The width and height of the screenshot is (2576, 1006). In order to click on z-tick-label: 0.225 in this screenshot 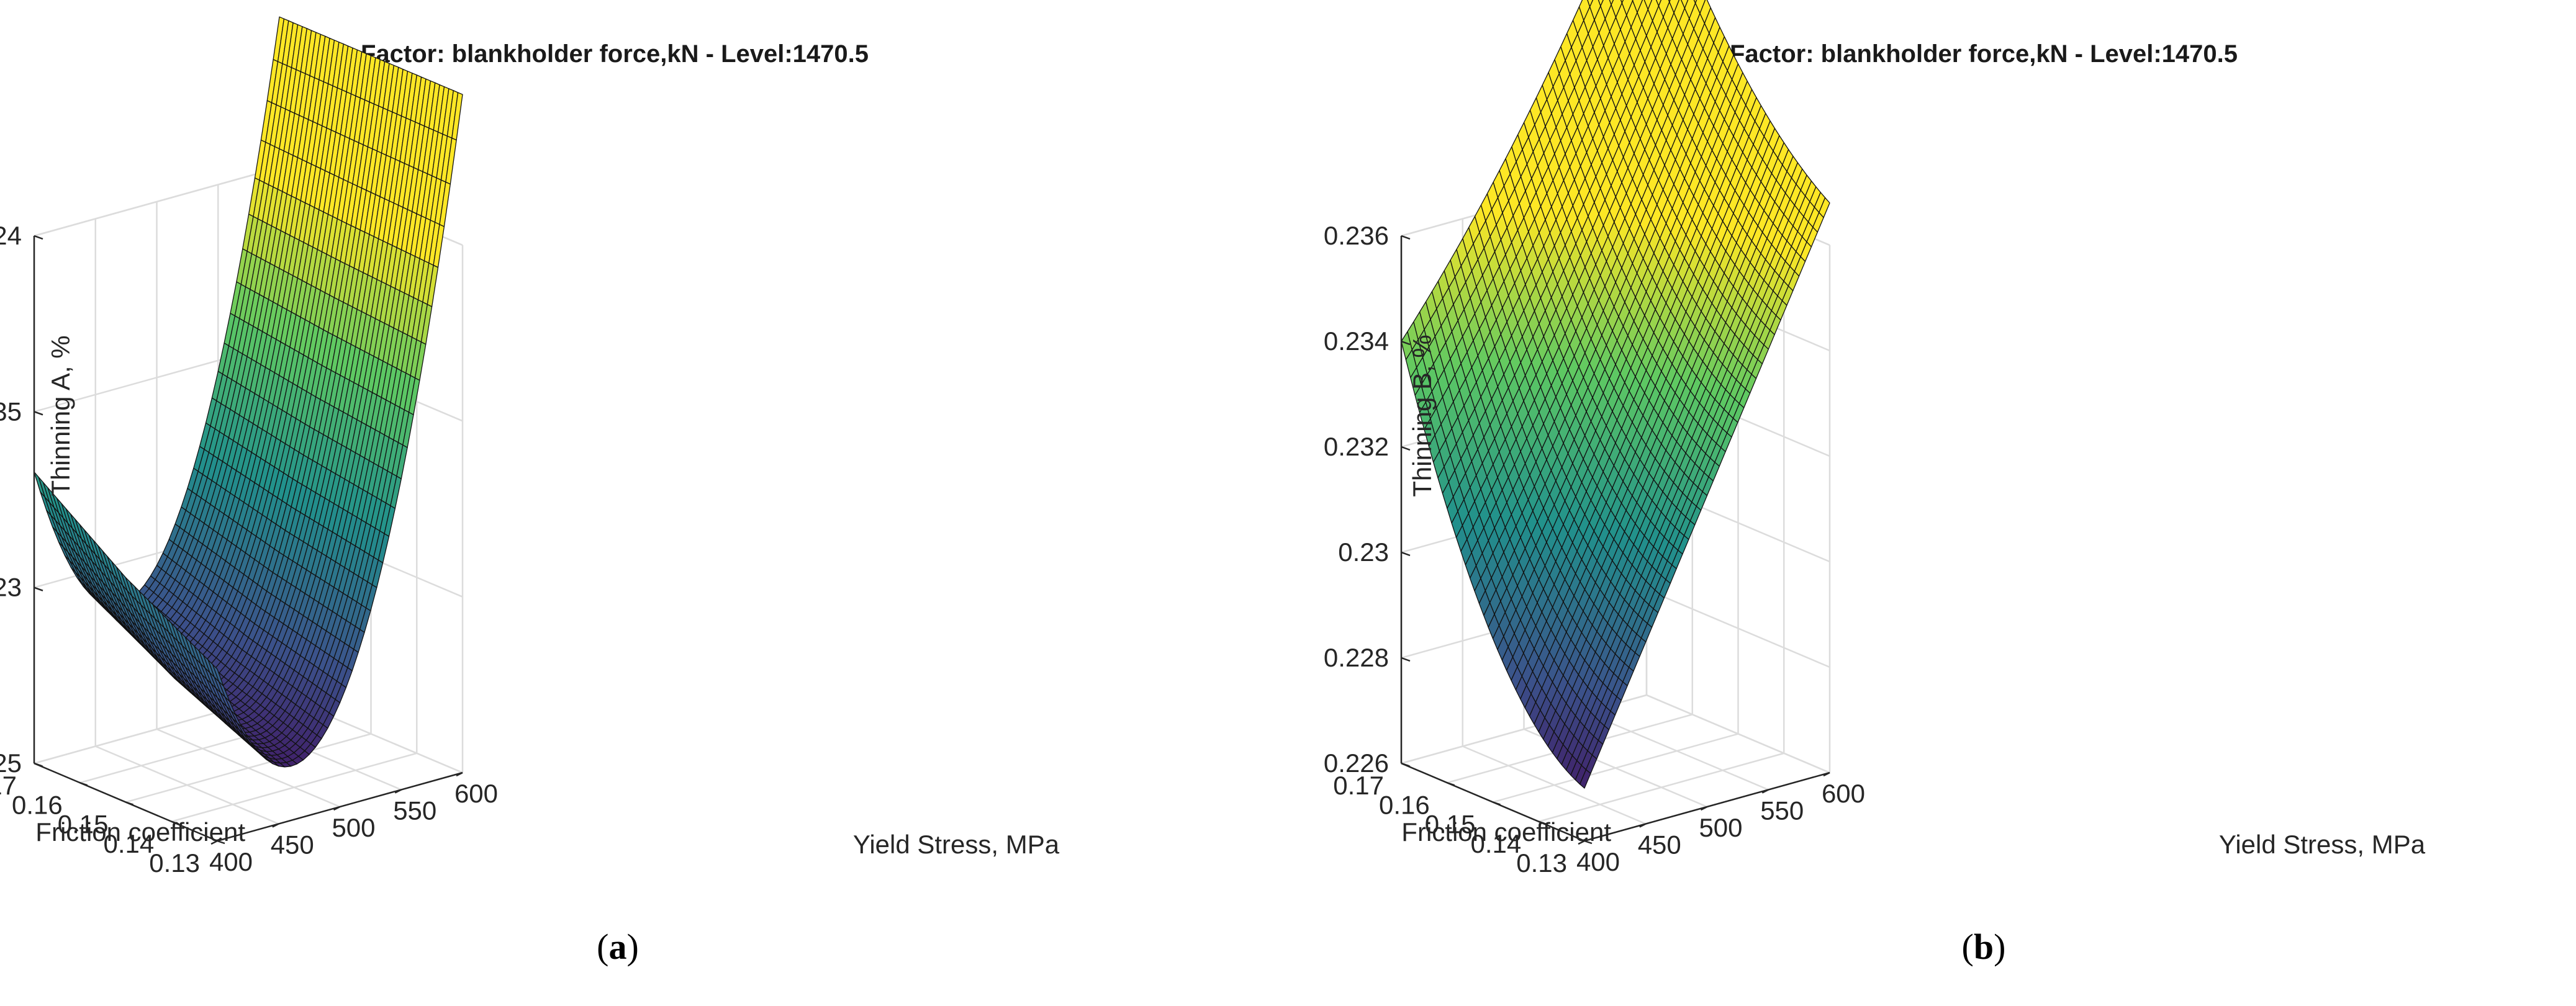, I will do `click(11, 763)`.